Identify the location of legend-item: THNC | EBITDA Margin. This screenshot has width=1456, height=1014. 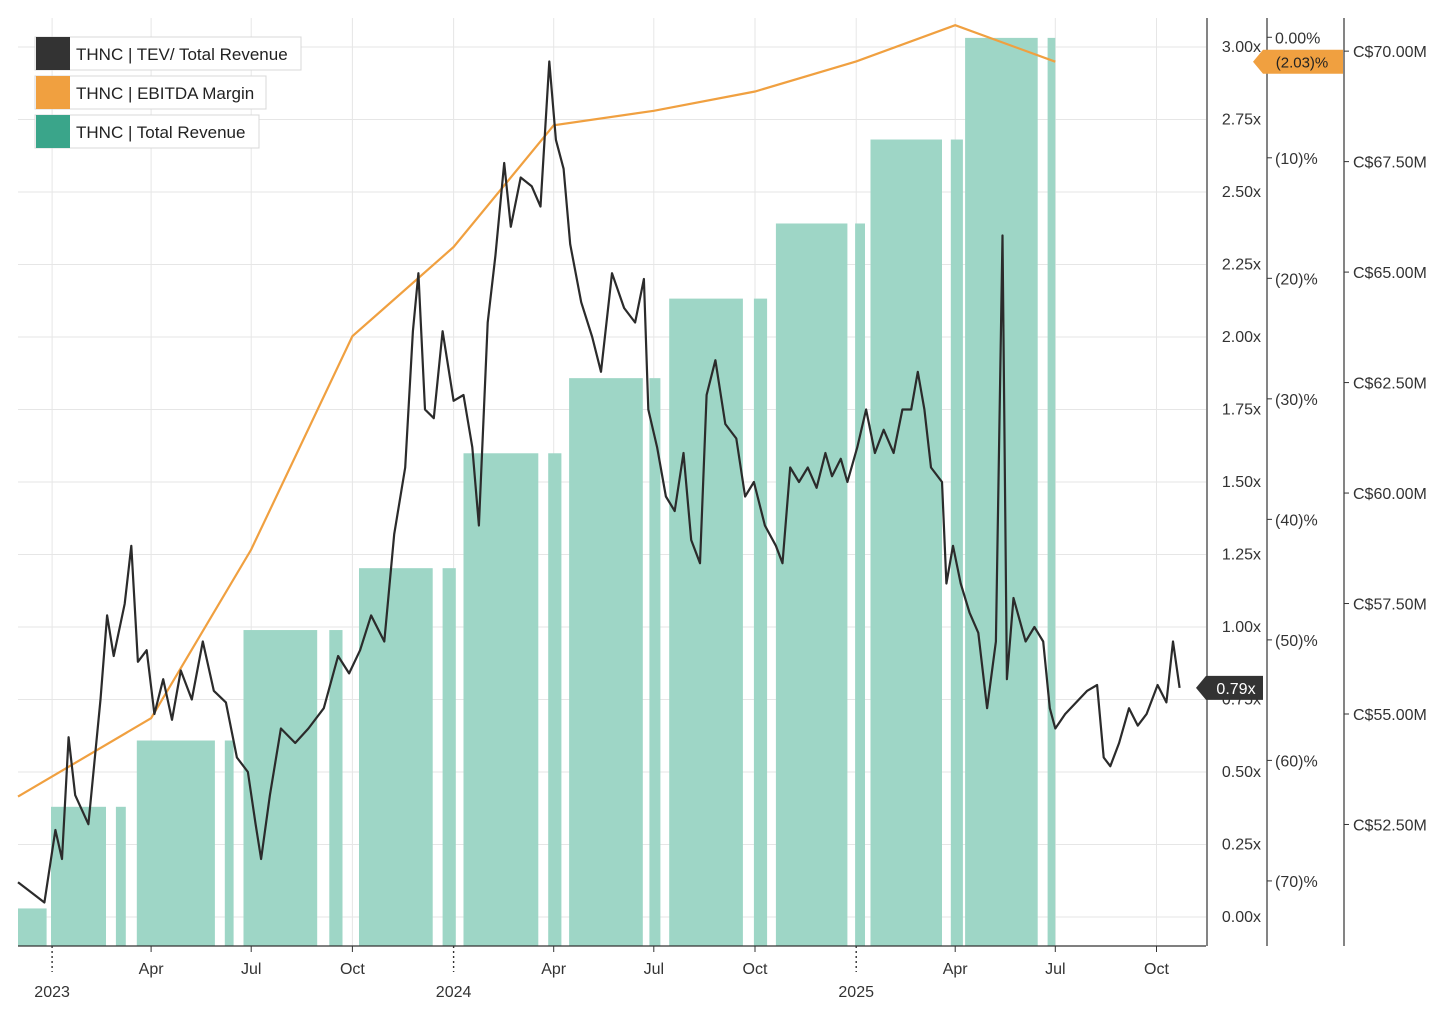
(150, 92).